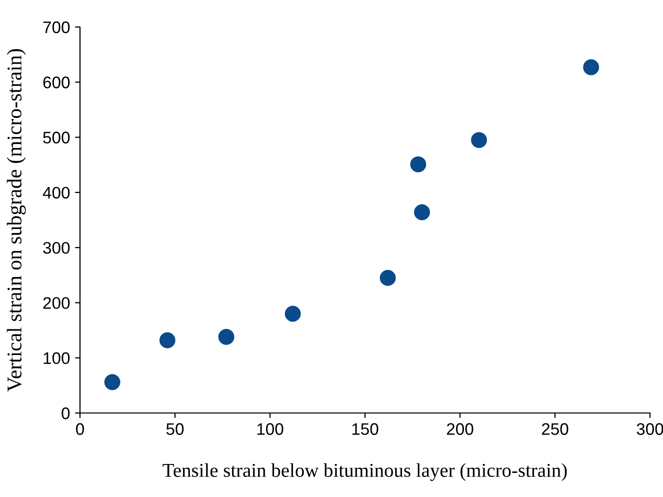  What do you see at coordinates (175, 429) in the screenshot?
I see `x-tick-label: 50` at bounding box center [175, 429].